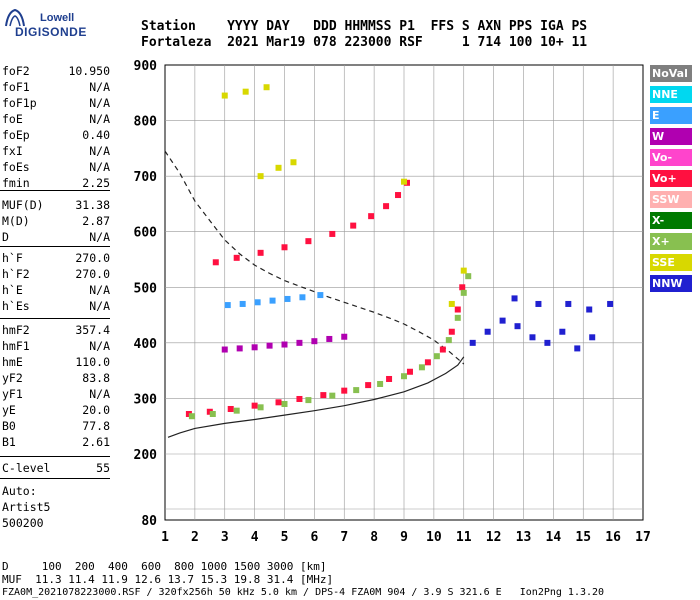 The image size is (700, 600). What do you see at coordinates (96, 135) in the screenshot?
I see `param-value: 0.40` at bounding box center [96, 135].